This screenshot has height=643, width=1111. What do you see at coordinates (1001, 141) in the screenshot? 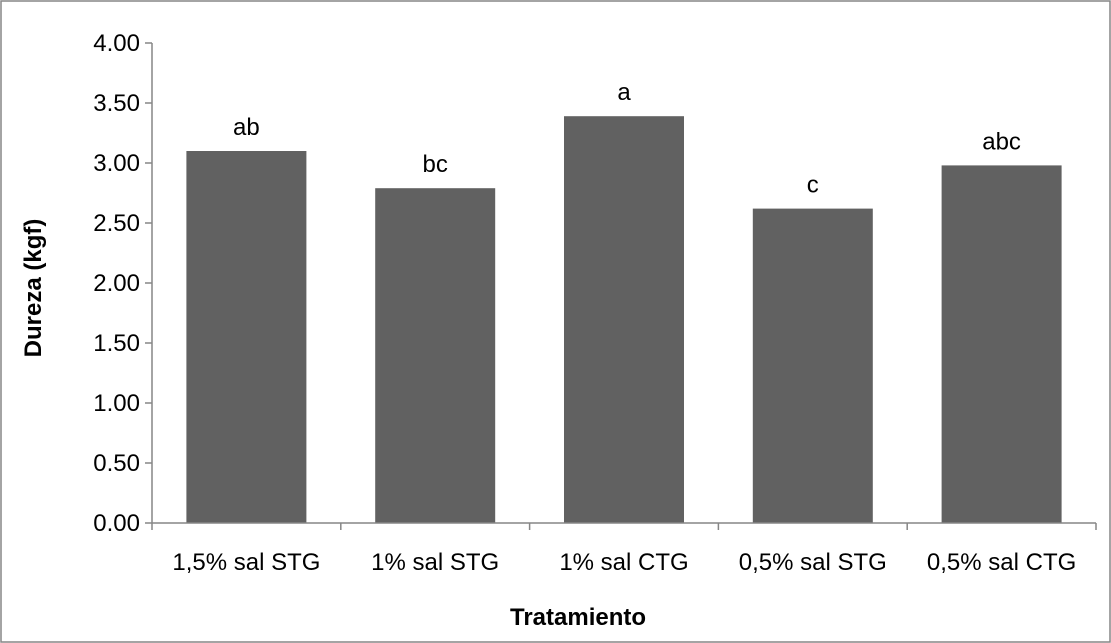
I see `data-label-5: abc` at bounding box center [1001, 141].